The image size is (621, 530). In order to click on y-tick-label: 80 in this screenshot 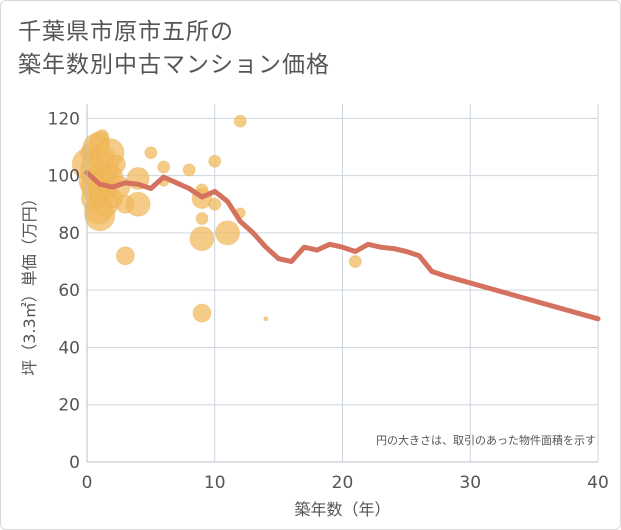, I will do `click(69, 234)`.